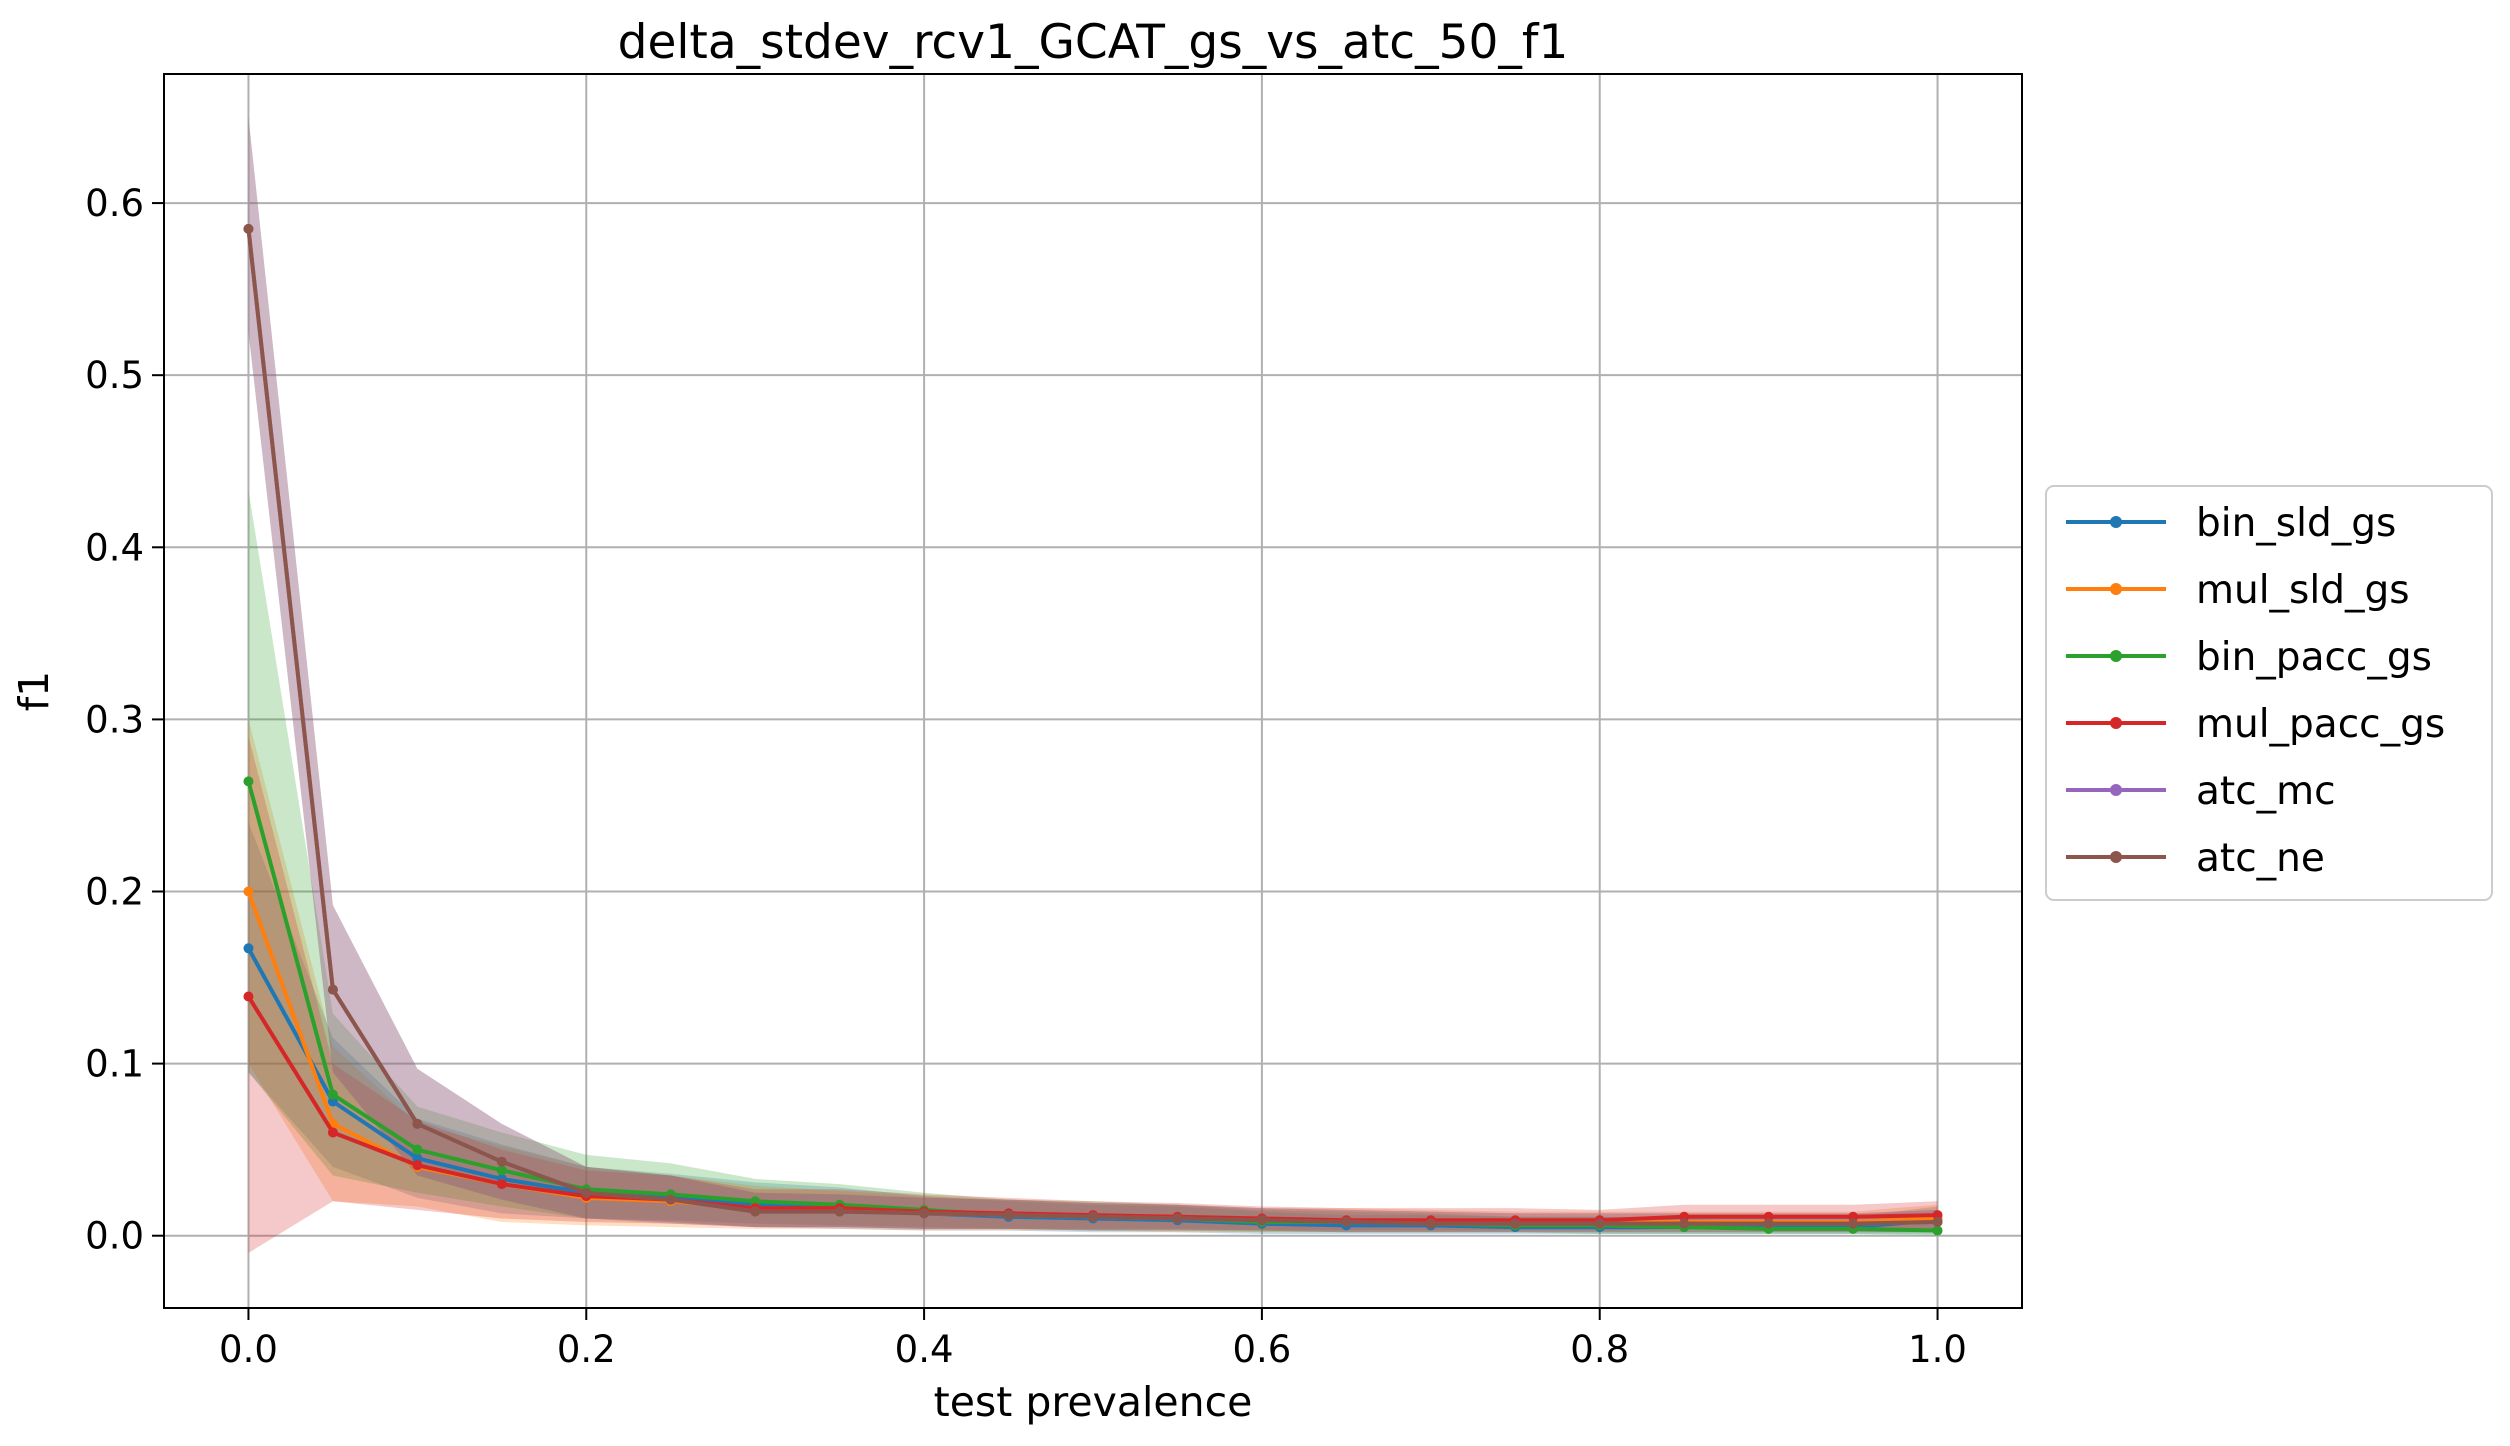 This screenshot has width=2510, height=1446. Describe the element at coordinates (1937, 1349) in the screenshot. I see `x-tick-label: 1.0` at that location.